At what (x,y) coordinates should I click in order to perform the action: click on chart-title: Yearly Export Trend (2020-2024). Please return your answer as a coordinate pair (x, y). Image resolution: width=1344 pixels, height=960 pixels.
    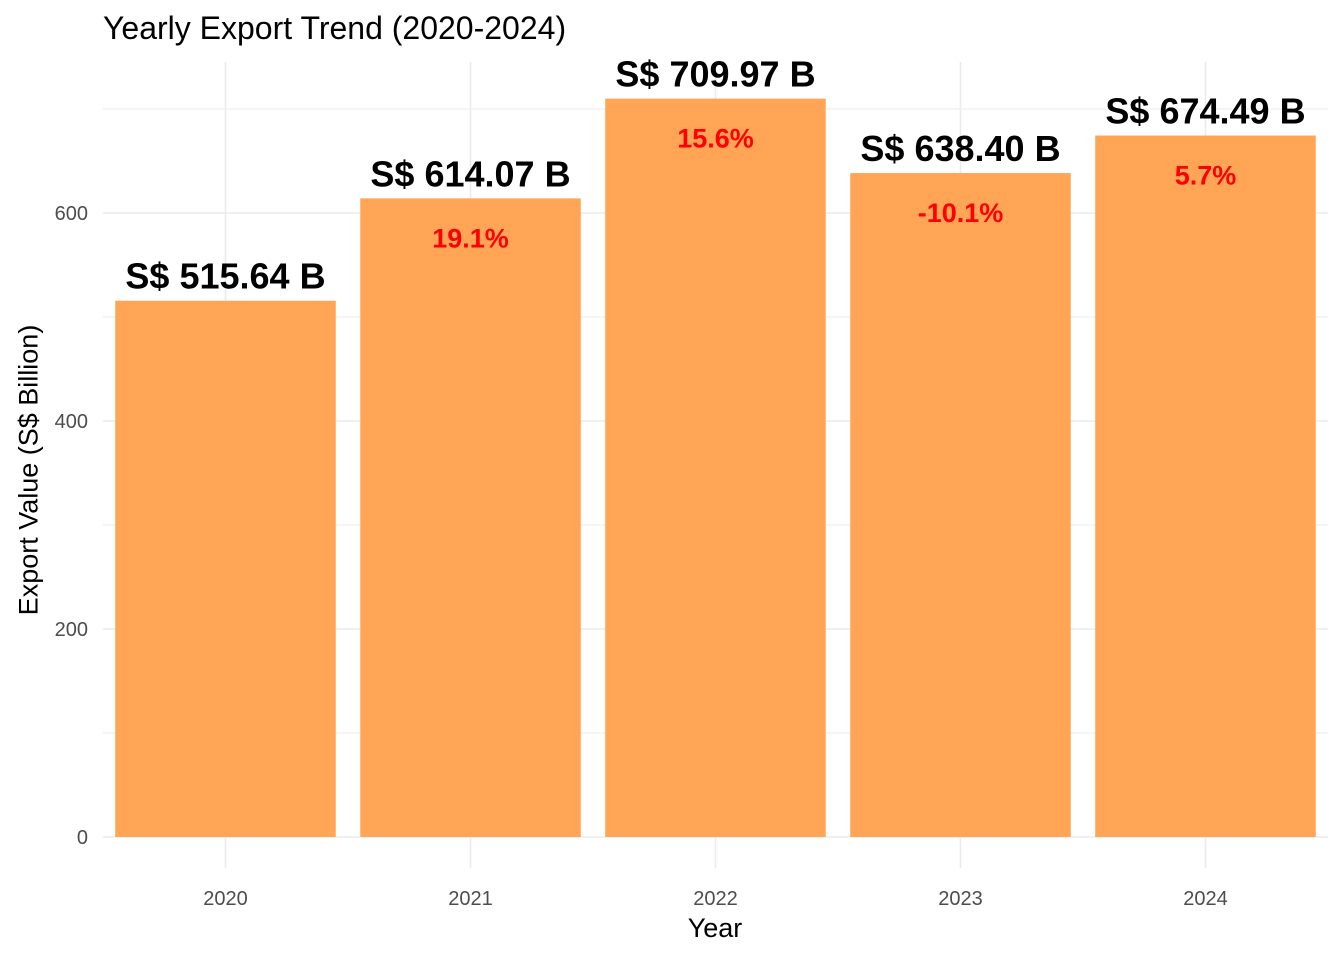
    Looking at the image, I should click on (335, 28).